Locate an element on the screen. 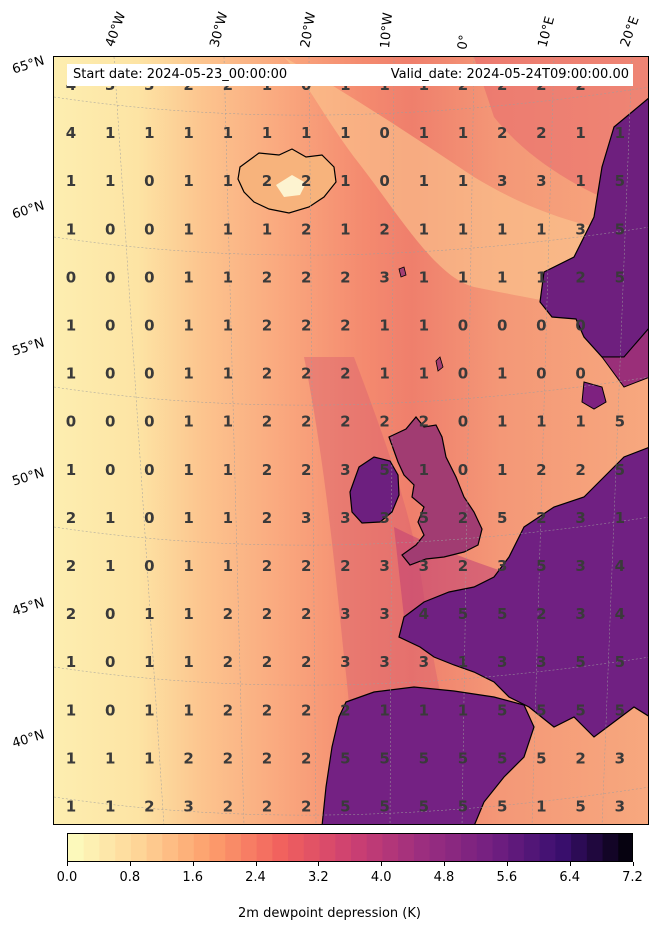 Image resolution: width=659 pixels, height=936 pixels. colorbar-tick-label: 7.2 is located at coordinates (632, 877).